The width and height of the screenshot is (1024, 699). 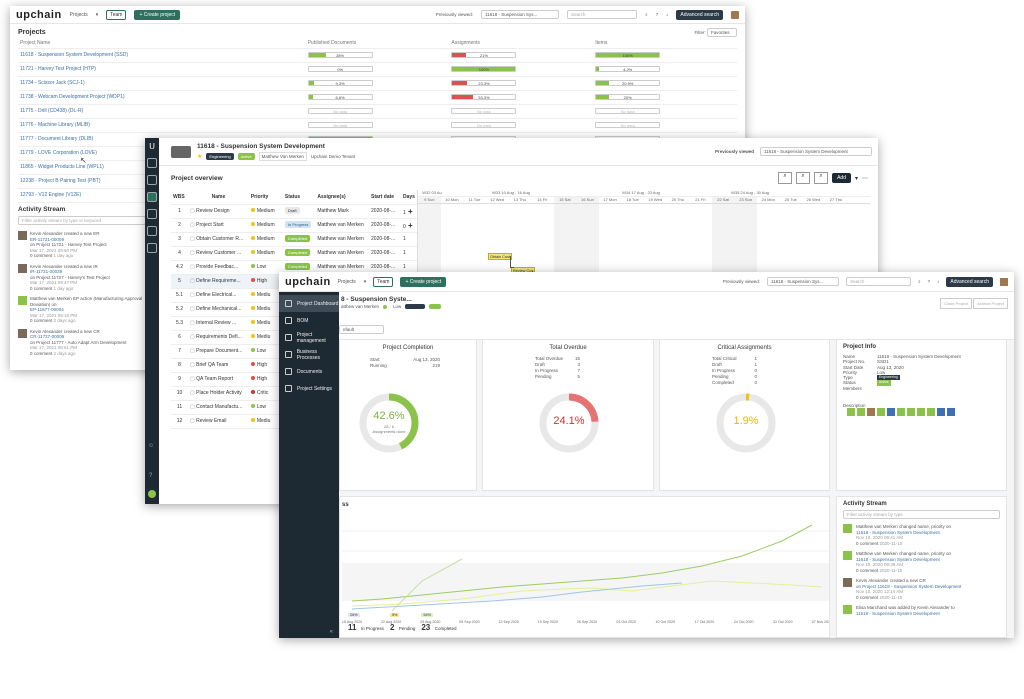 What do you see at coordinates (309, 303) in the screenshot?
I see `menu-item-project-dashboard: Project Dashboard` at bounding box center [309, 303].